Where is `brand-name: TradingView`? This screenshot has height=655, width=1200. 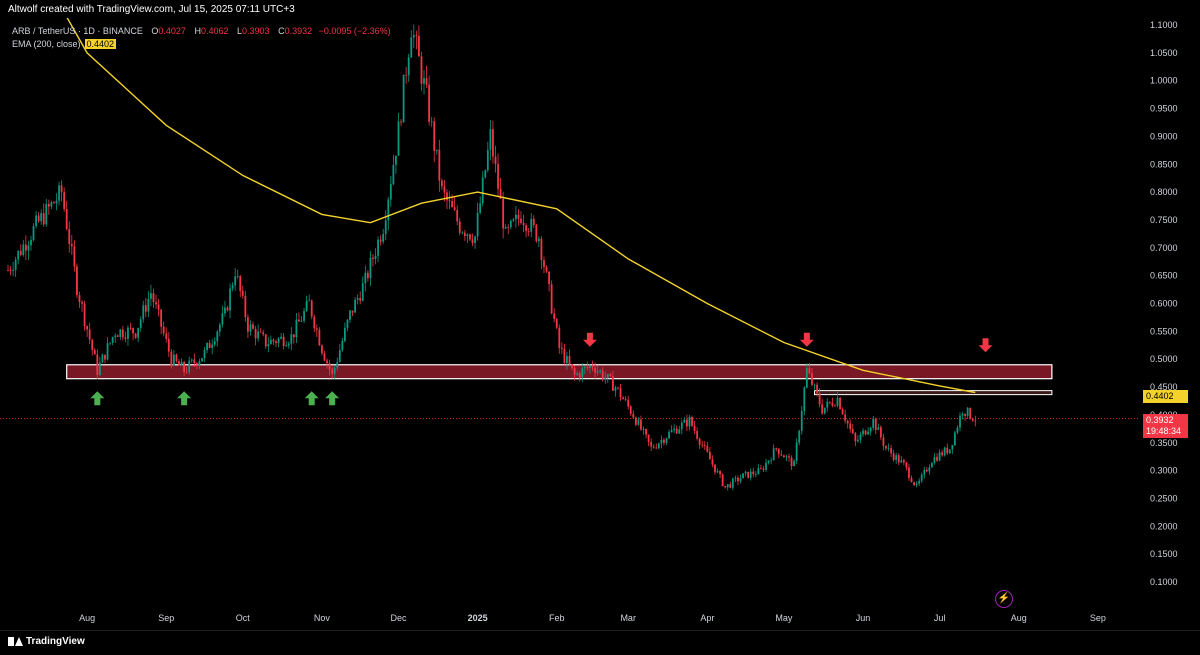 brand-name: TradingView is located at coordinates (55, 641).